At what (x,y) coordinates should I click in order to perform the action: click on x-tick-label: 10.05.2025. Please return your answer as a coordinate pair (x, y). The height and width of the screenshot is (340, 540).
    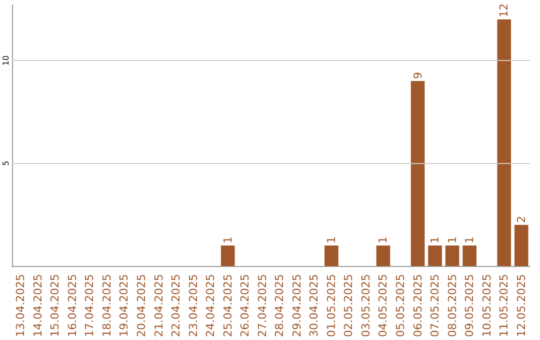
    Looking at the image, I should click on (487, 306).